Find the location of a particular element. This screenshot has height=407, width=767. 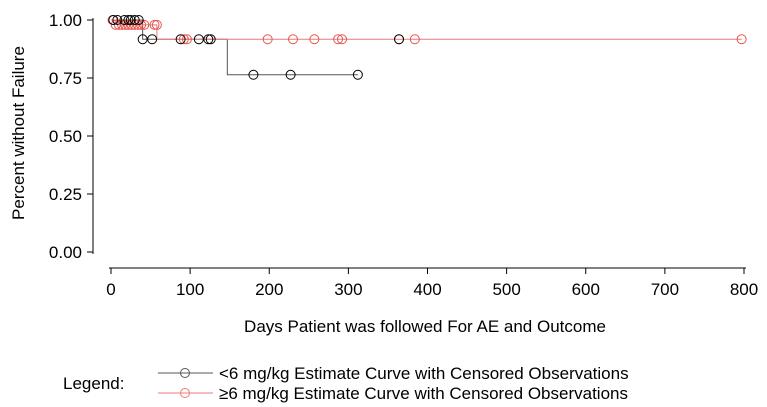

series-2-curve is located at coordinates (426, 29).